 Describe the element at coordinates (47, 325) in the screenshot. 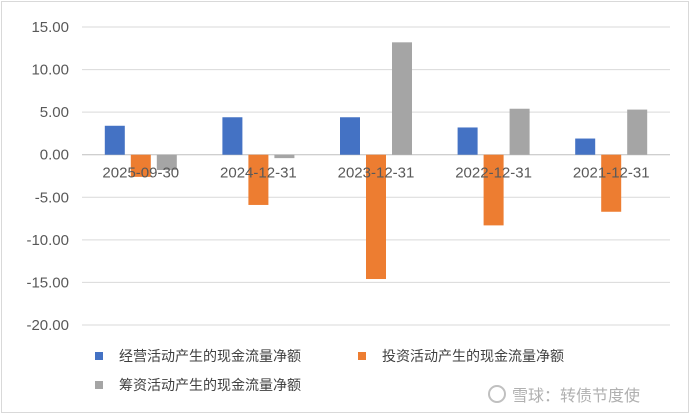

I see `y-tick-label: -20.00` at that location.